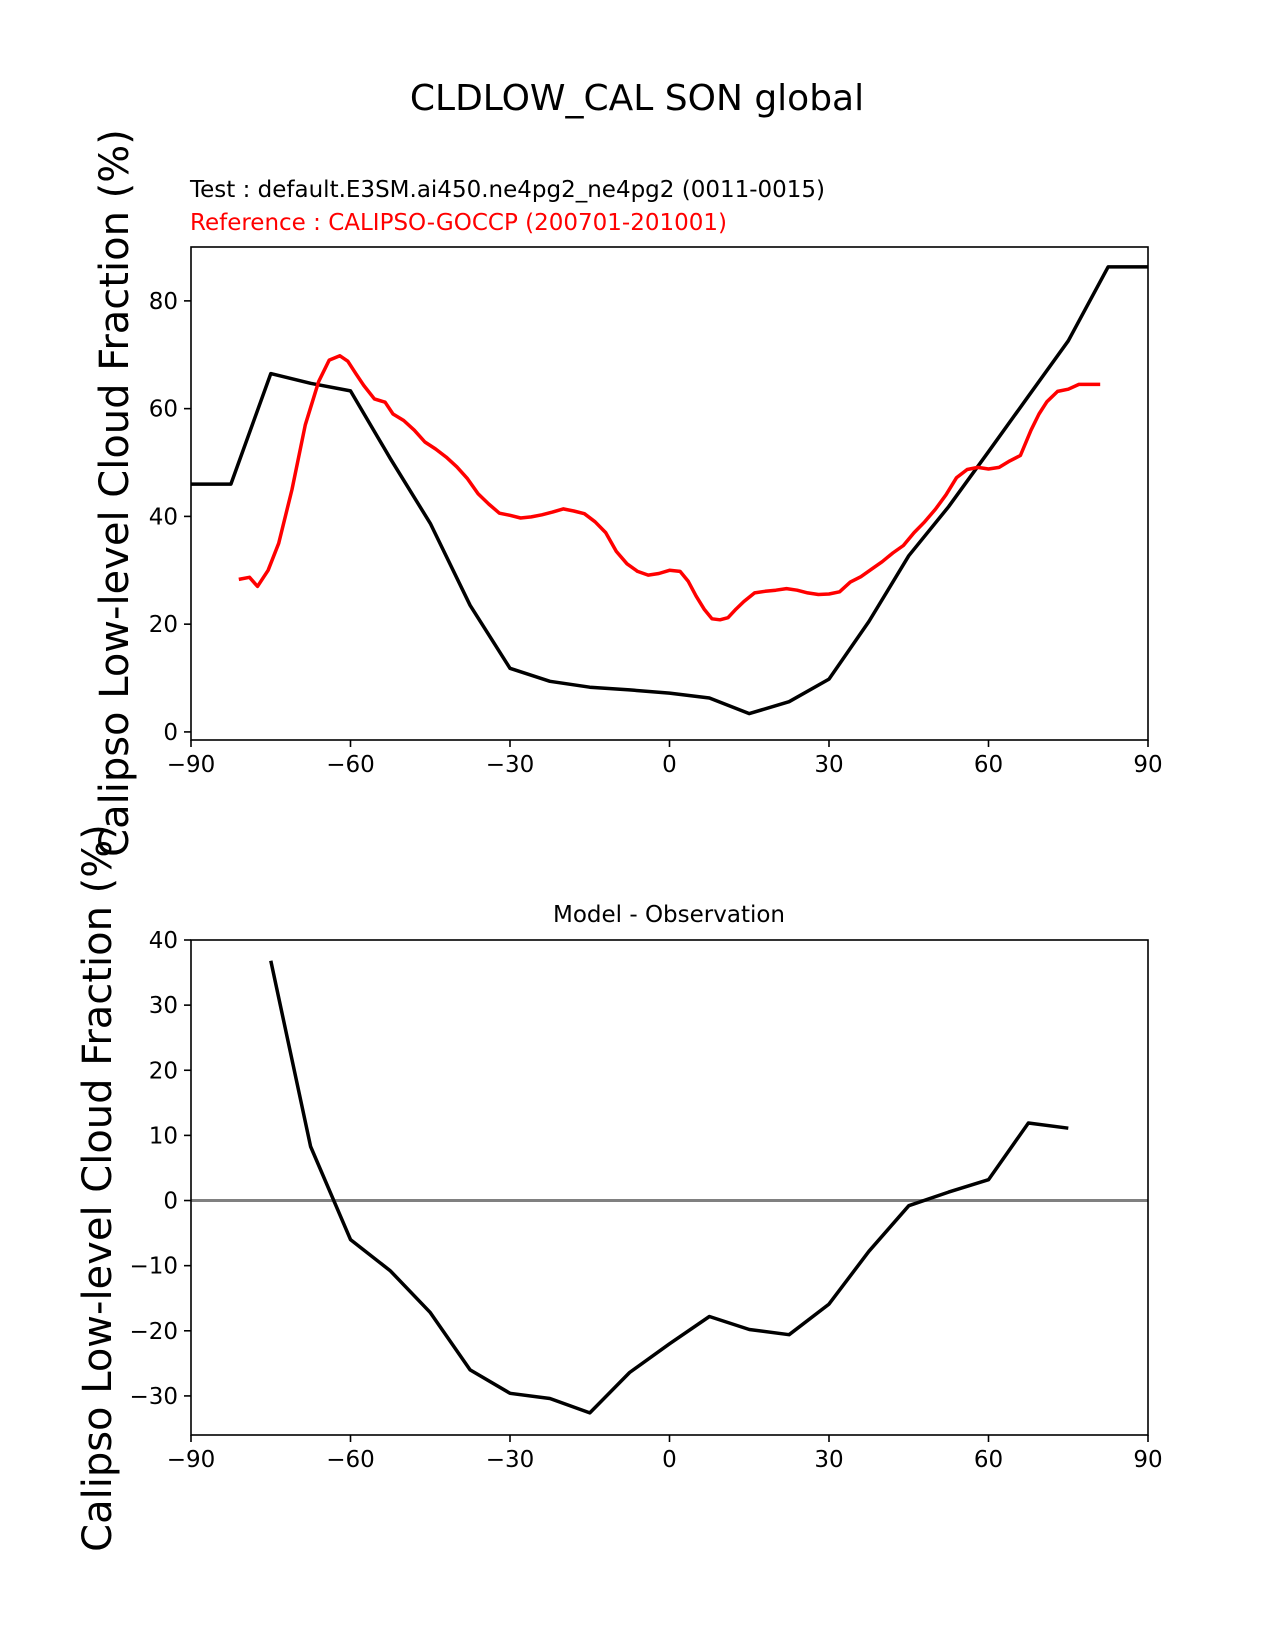  Describe the element at coordinates (637, 98) in the screenshot. I see `figure-title: CLDLOW_CAL SON global` at that location.